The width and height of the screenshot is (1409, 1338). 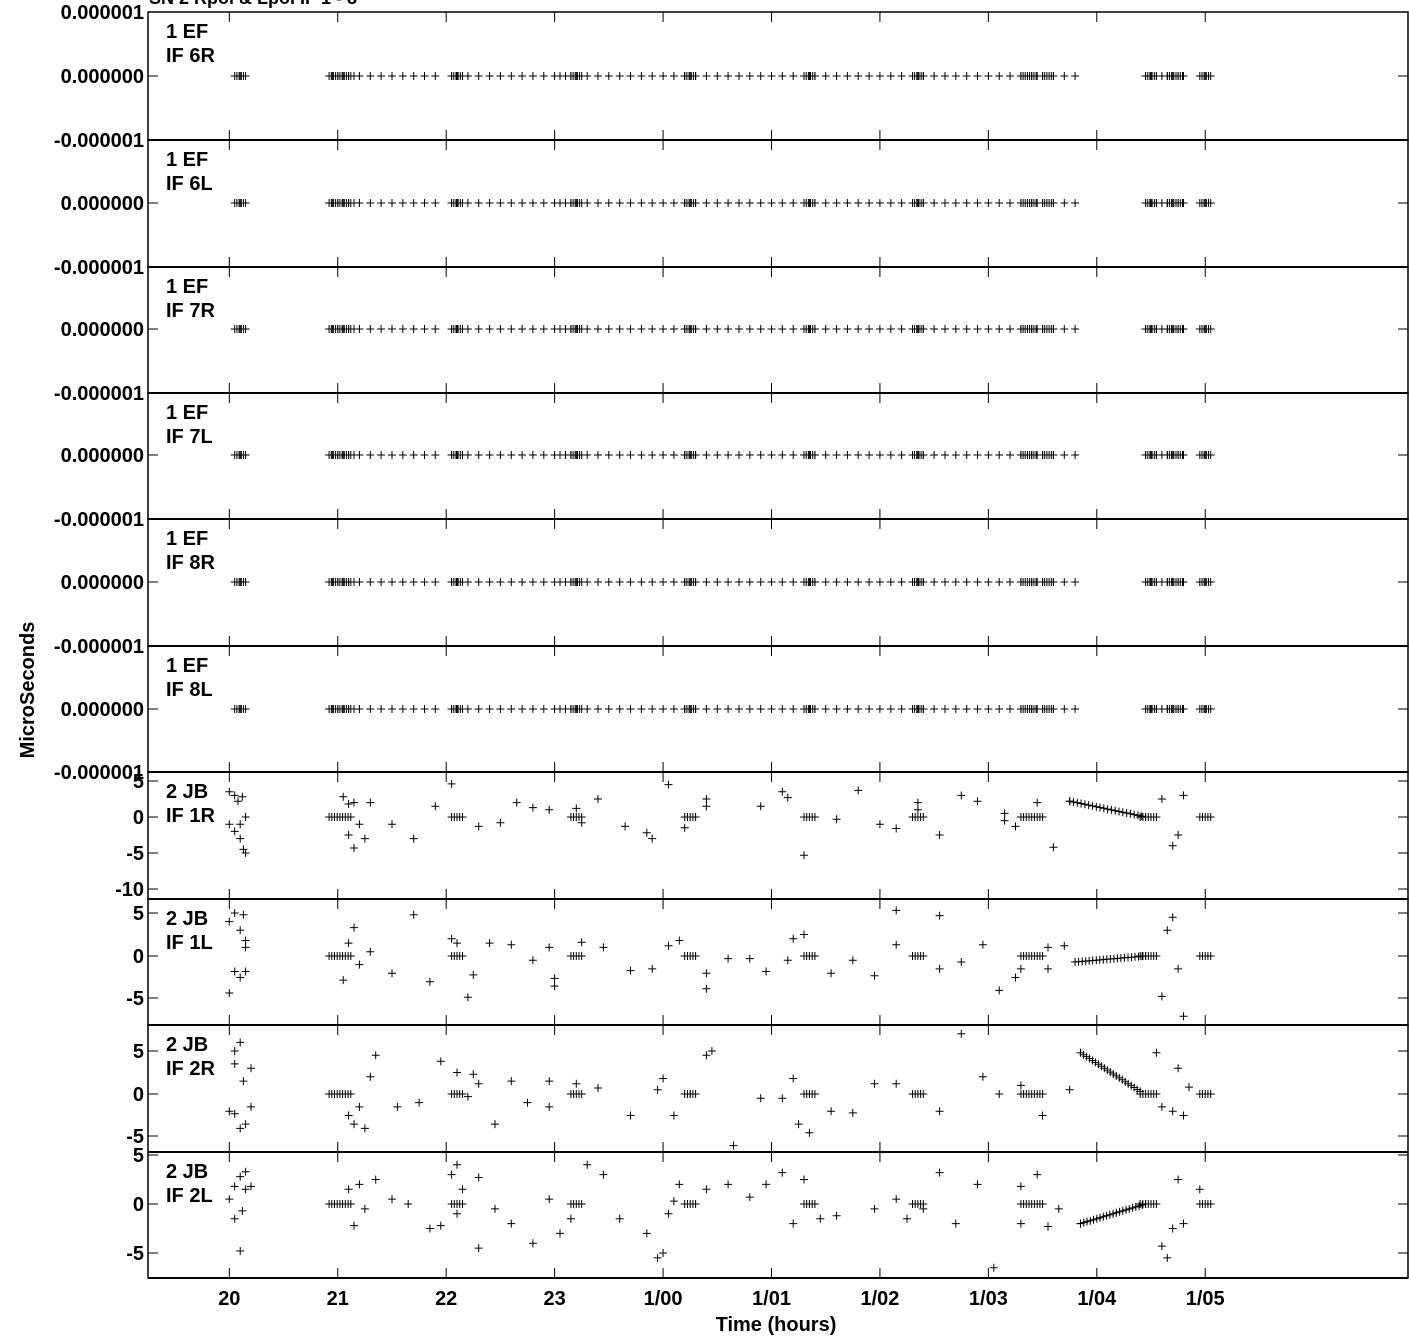 I want to click on x-tick-label: 1/04, so click(x=1097, y=1299).